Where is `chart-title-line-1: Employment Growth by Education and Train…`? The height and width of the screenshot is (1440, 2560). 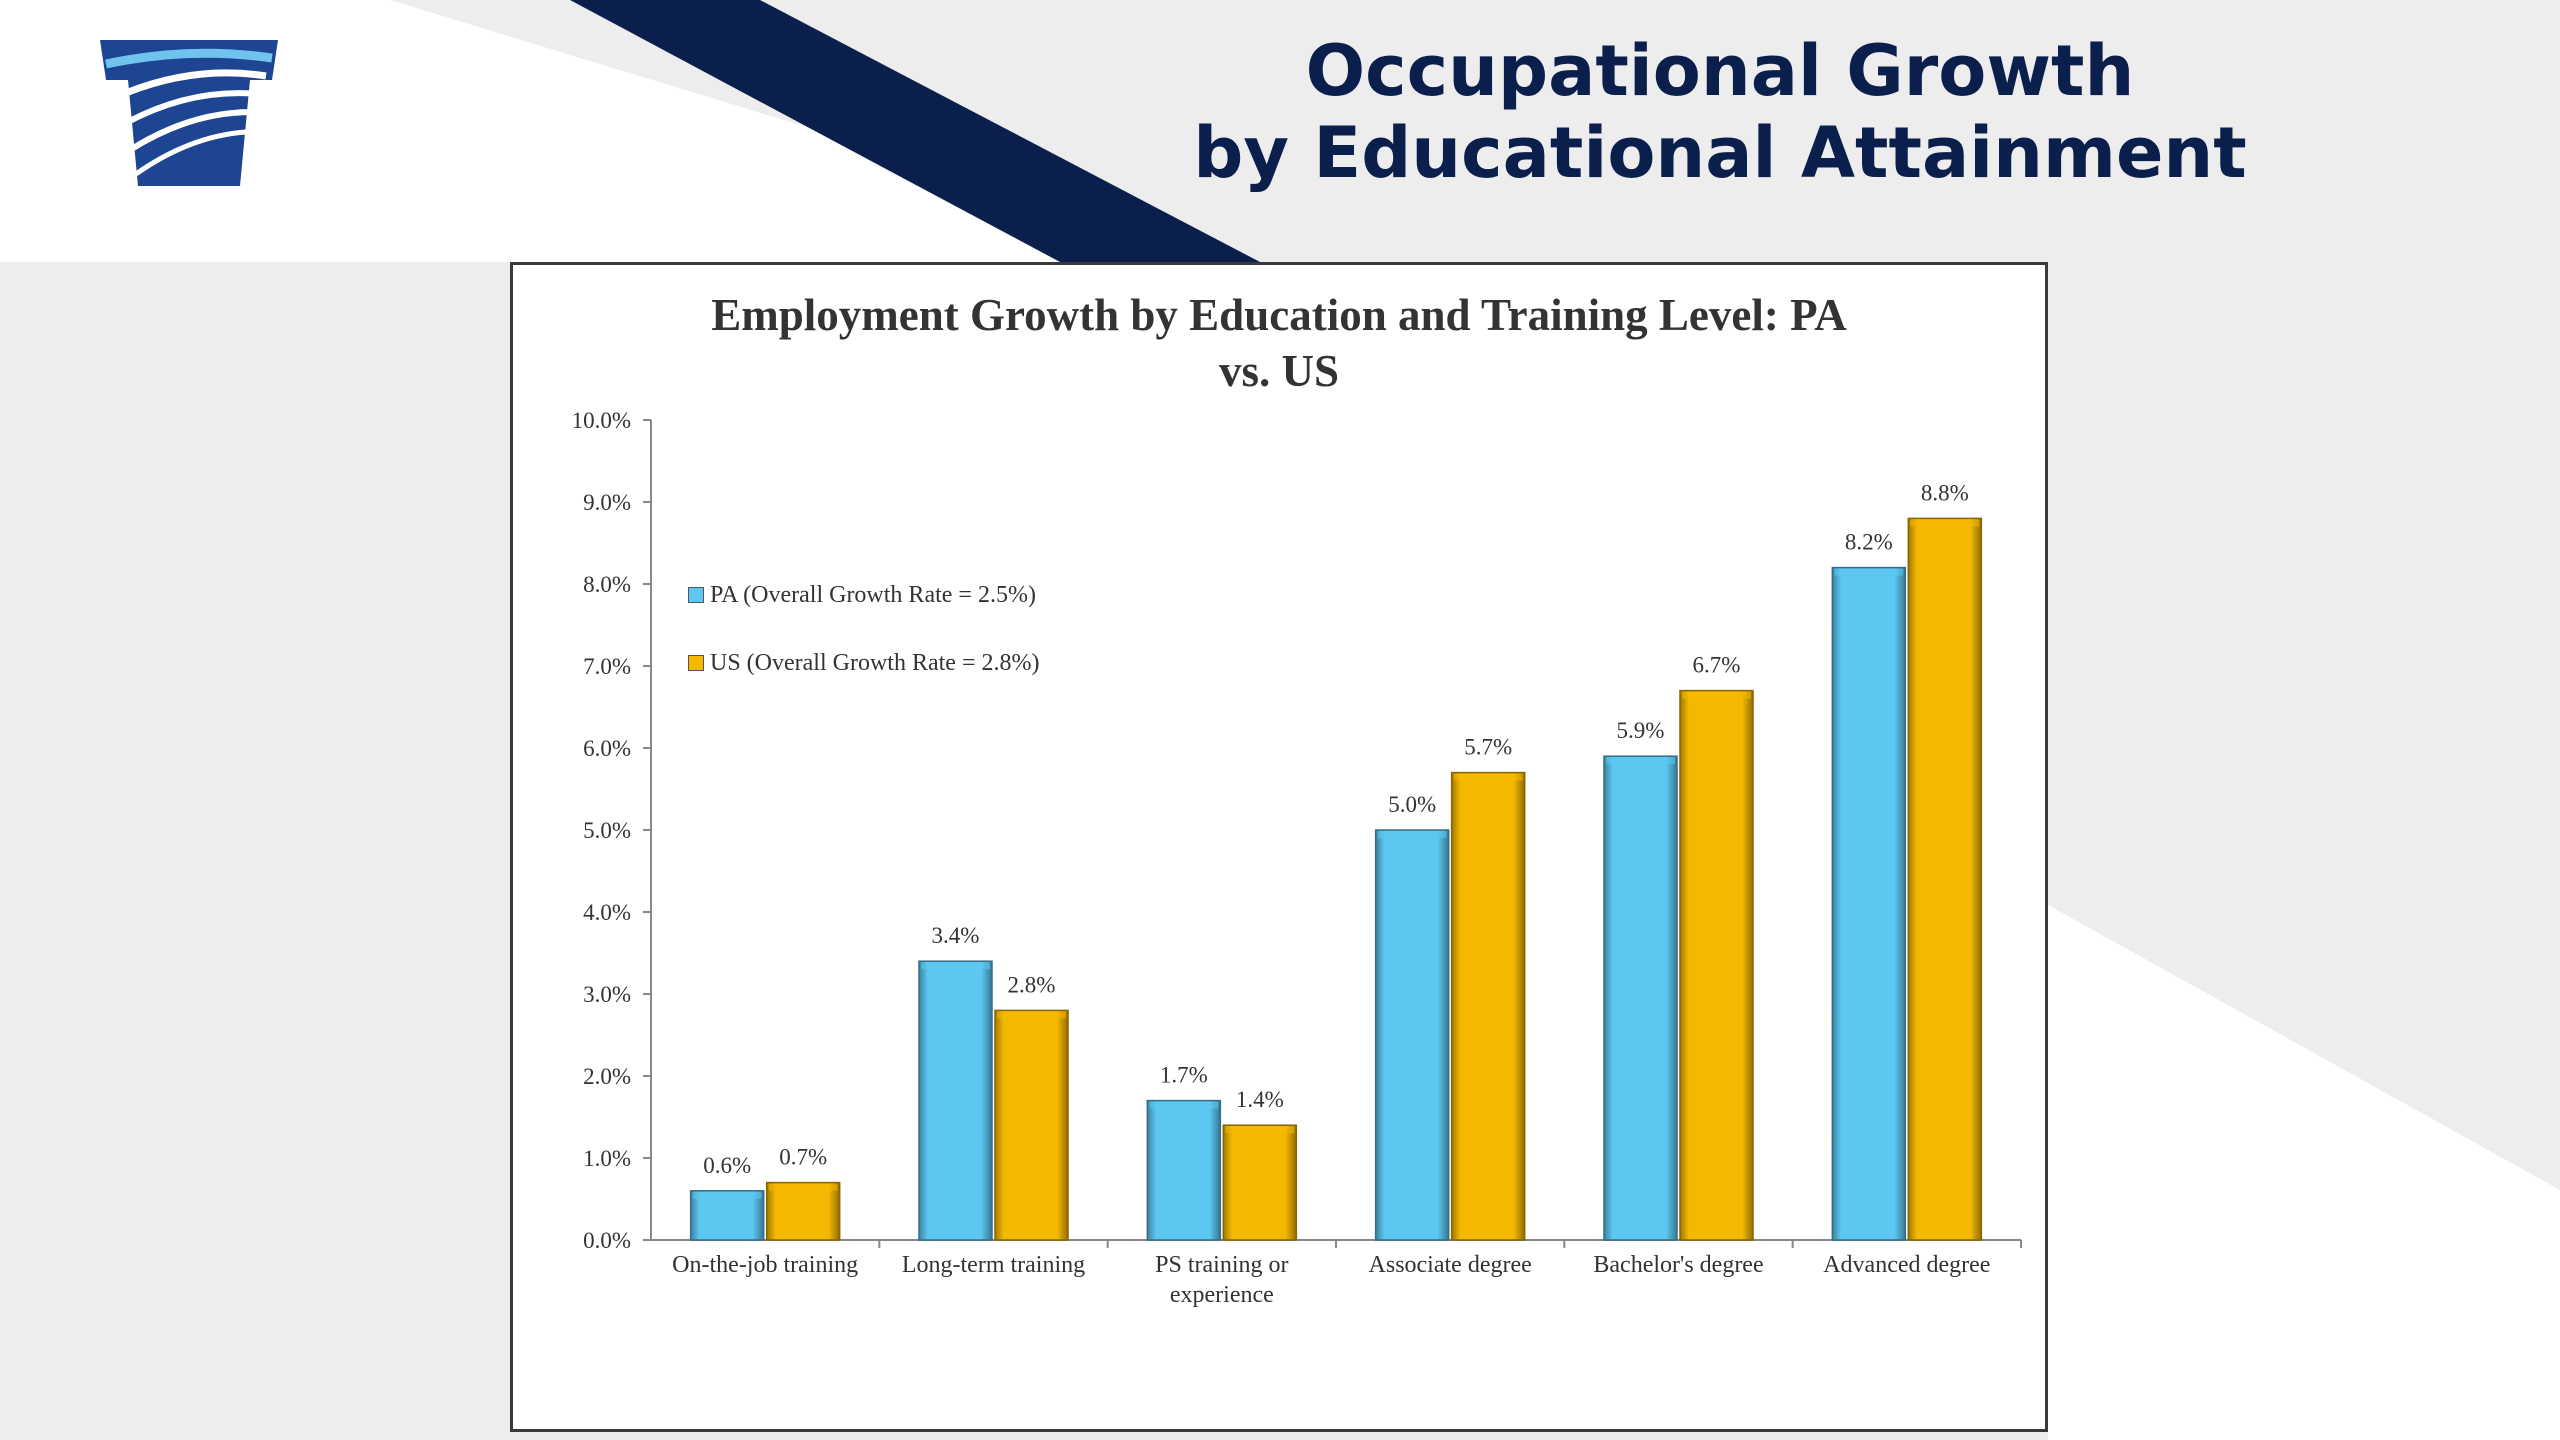 chart-title-line-1: Employment Growth by Education and Train… is located at coordinates (1279, 315).